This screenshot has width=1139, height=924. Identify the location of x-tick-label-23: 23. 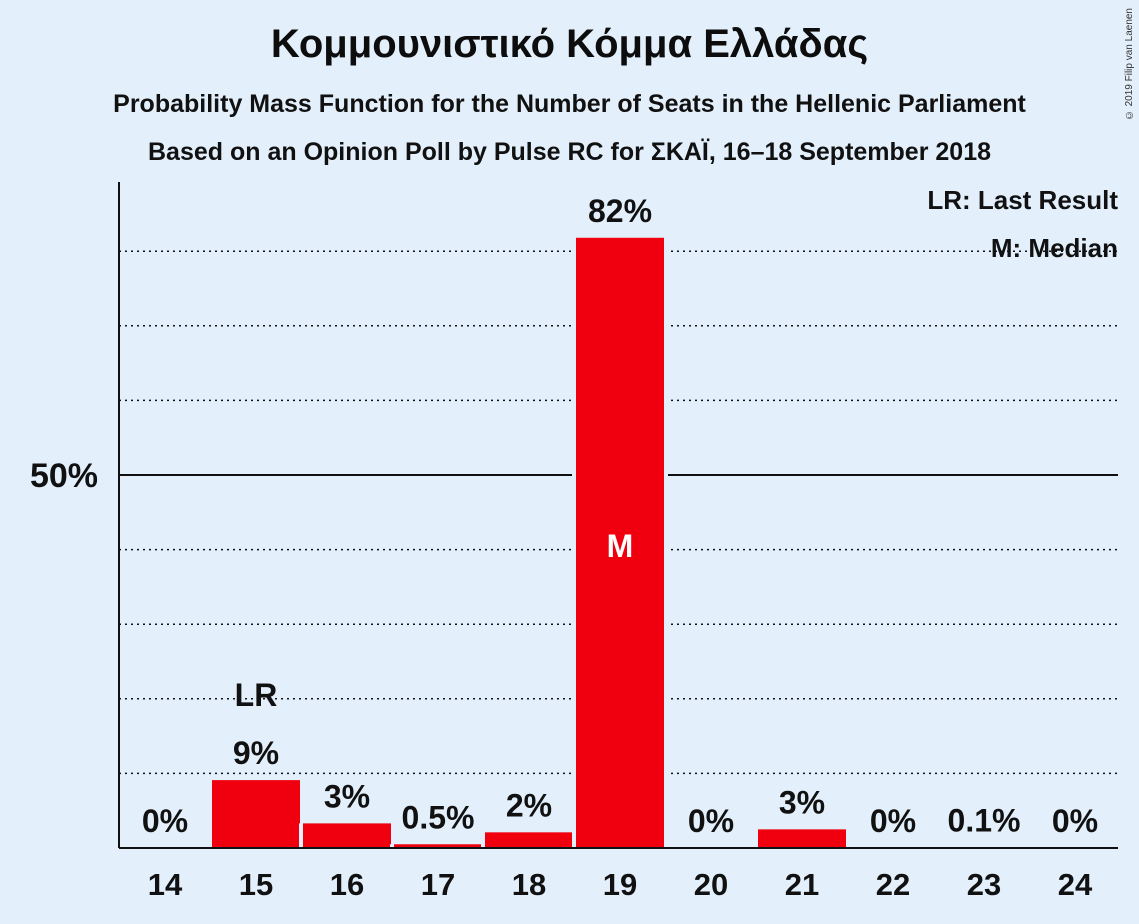
(984, 884).